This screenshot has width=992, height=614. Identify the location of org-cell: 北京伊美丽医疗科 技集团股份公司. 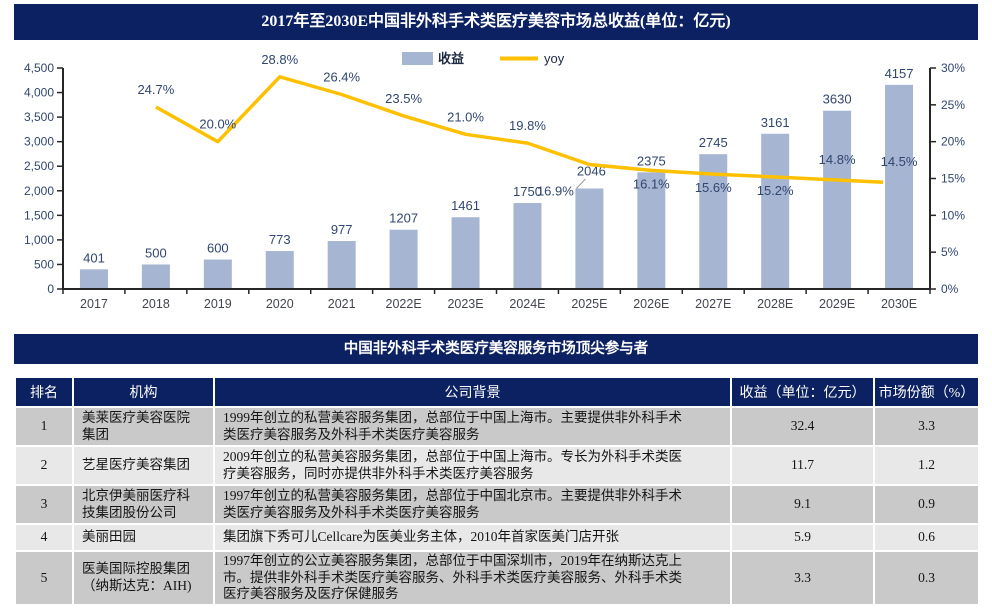
(143, 504).